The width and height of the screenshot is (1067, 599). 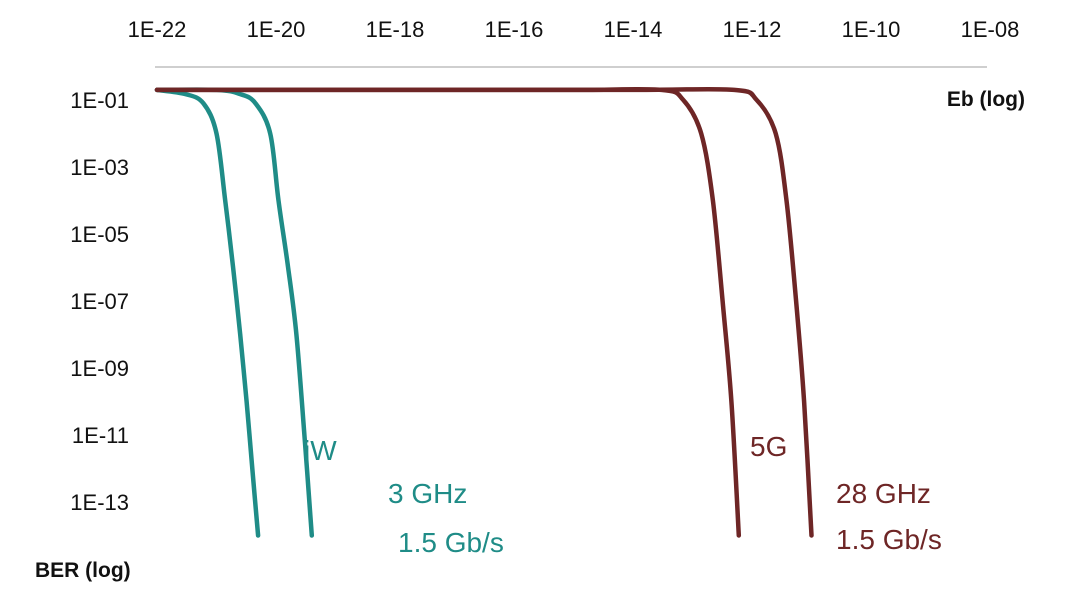 I want to click on y-tick-labels: 1E-01 1E-03 1E-05 1E-07 1E-09 1E-11 1E-13, so click(x=99, y=301).